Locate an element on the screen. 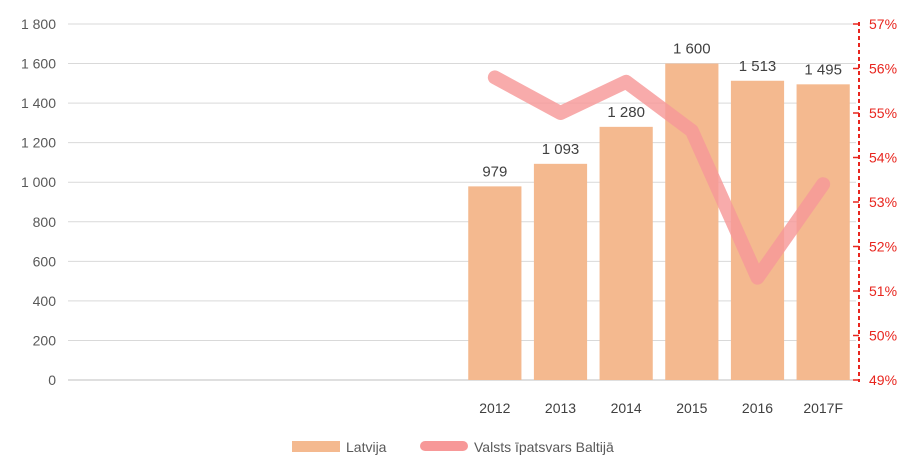  bar-data-label: 1 280 is located at coordinates (626, 112).